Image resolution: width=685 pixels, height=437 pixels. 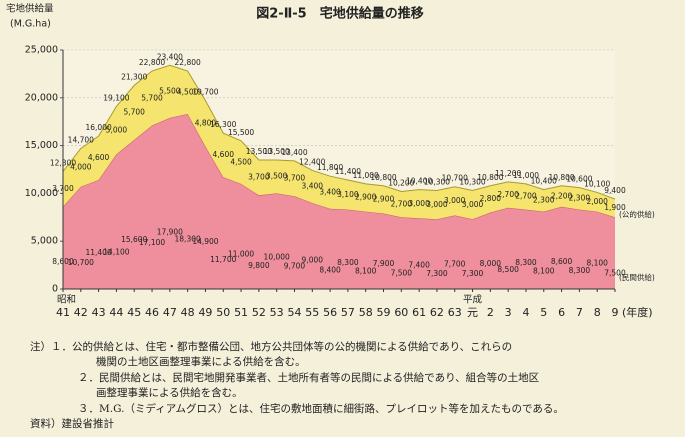 What do you see at coordinates (44, 241) in the screenshot?
I see `y-tick-label: 5,000` at bounding box center [44, 241].